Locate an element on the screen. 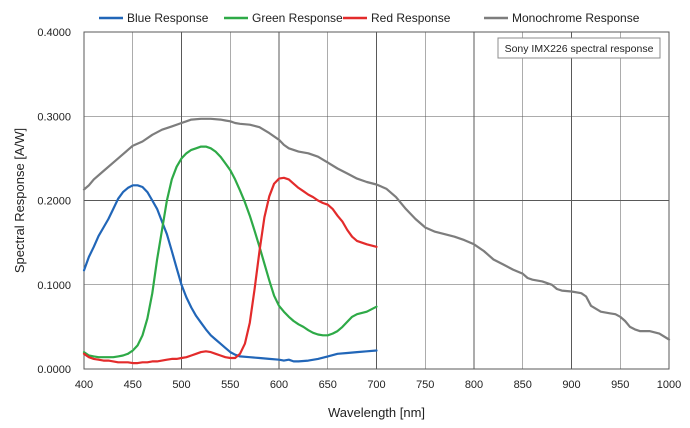  y-tick-label: 0.3000 is located at coordinates (54, 117).